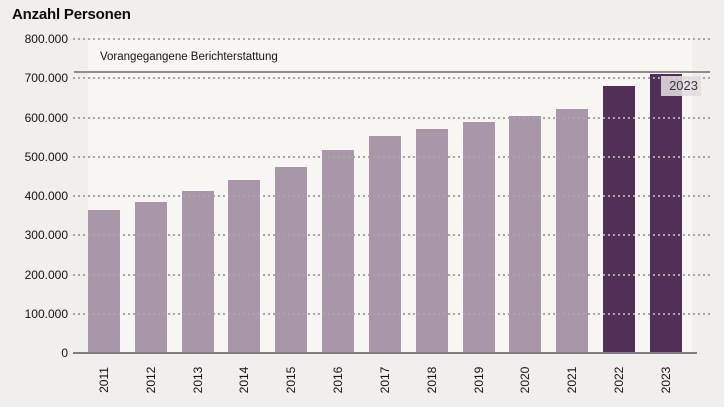  Describe the element at coordinates (384, 380) in the screenshot. I see `x-tick-label-2017: 2017` at that location.